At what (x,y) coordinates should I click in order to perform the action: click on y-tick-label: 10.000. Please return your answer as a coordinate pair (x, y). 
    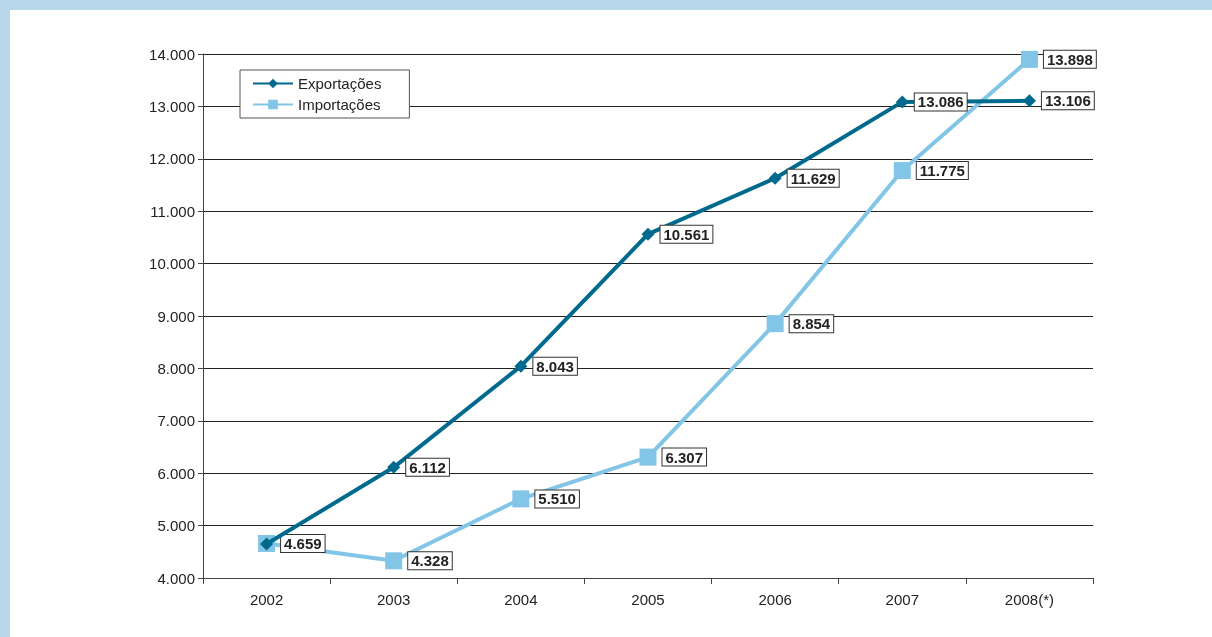
    Looking at the image, I should click on (172, 264).